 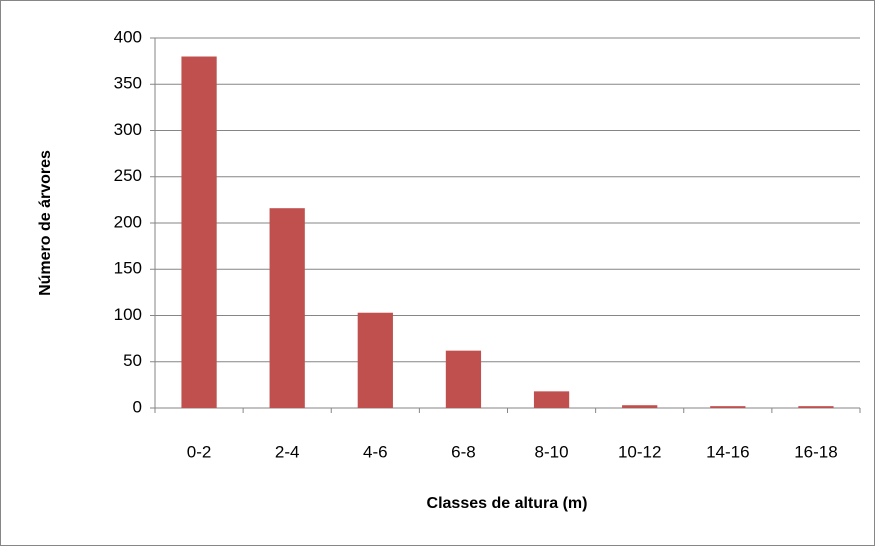 I want to click on x-tick-label: 8-10, so click(x=552, y=451).